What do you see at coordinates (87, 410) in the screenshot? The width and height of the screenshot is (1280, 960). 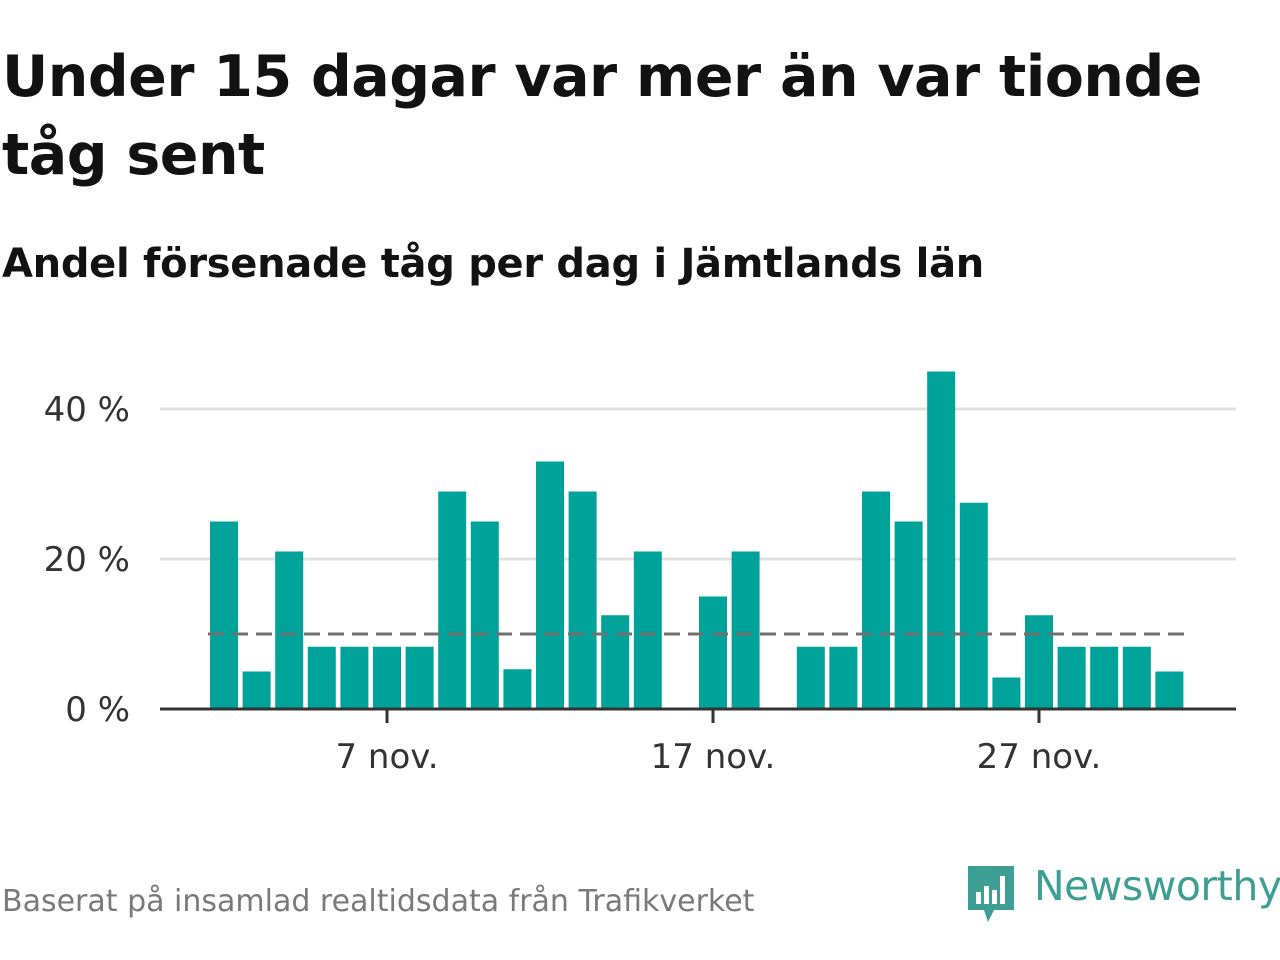 I see `y-tick-label: 40 %` at bounding box center [87, 410].